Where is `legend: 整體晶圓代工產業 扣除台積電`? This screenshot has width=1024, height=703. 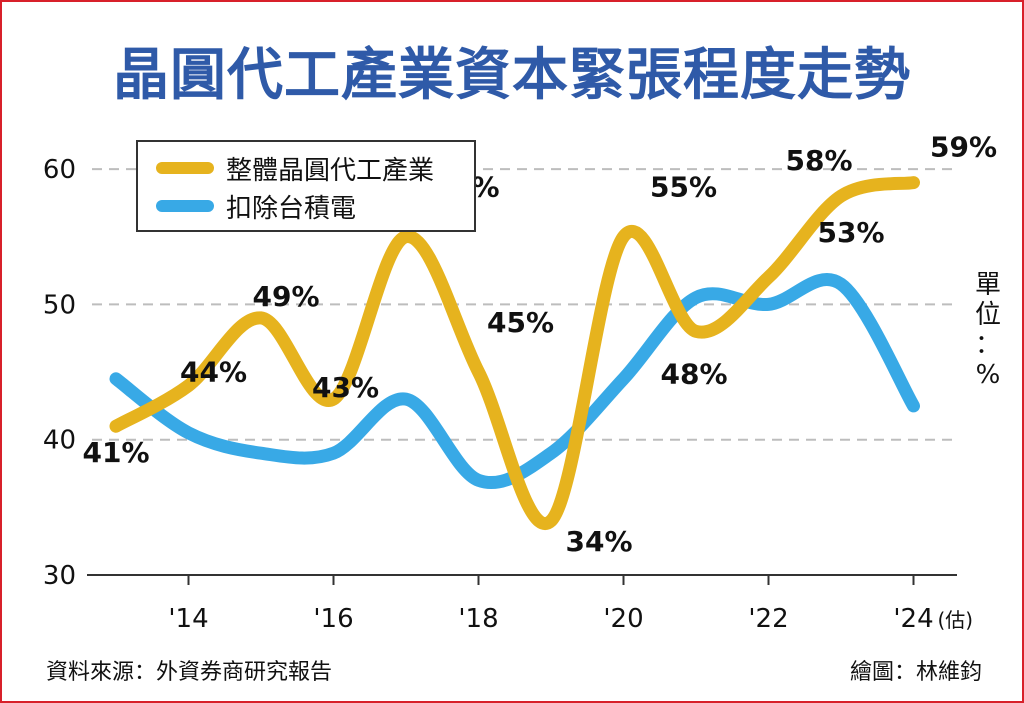
legend: 整體晶圓代工產業 扣除台積電 is located at coordinates (306, 186).